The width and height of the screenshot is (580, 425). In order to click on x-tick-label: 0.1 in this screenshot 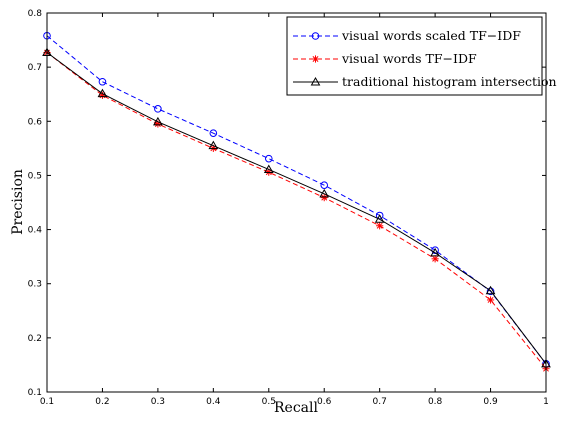, I will do `click(47, 402)`.